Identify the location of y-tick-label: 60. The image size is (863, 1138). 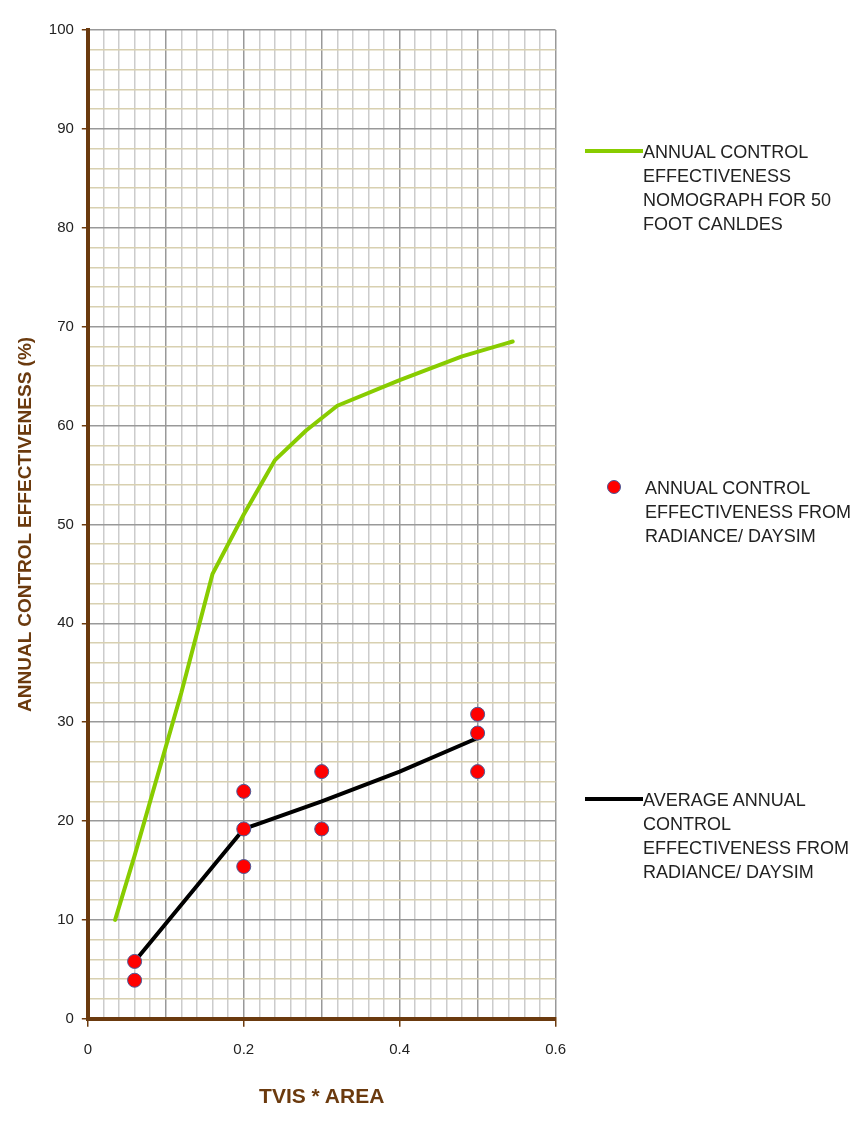
(65, 424).